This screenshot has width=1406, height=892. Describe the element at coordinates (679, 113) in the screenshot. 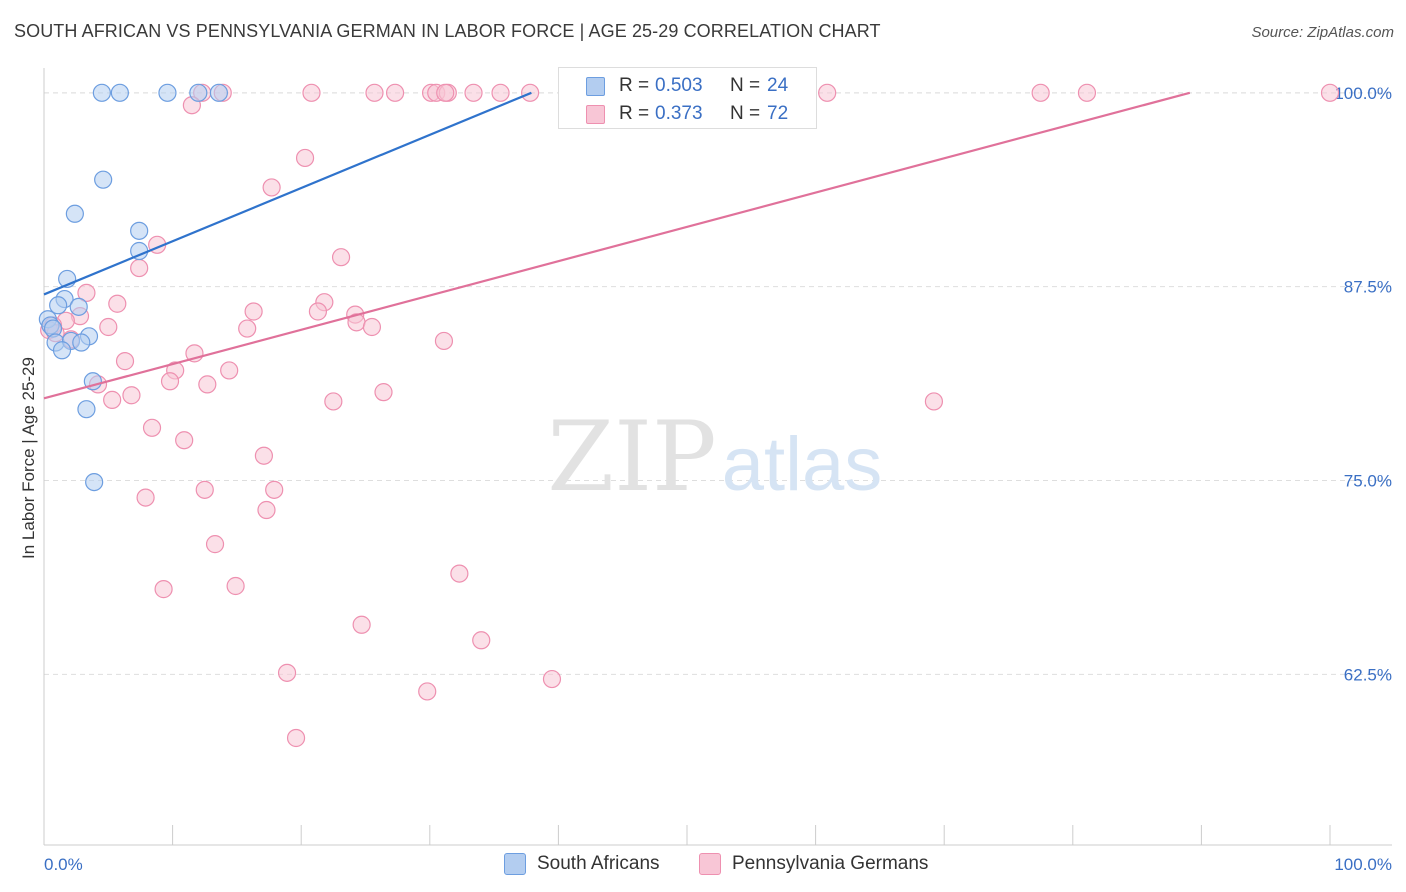

I see `r-value: 0.373` at that location.